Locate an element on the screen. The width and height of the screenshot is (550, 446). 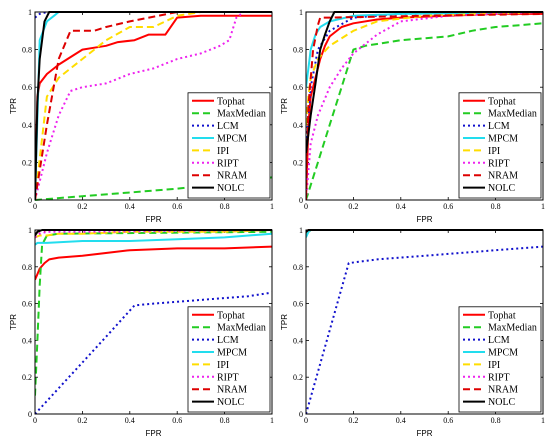
y-axis-label: TPR is located at coordinates (13, 106).